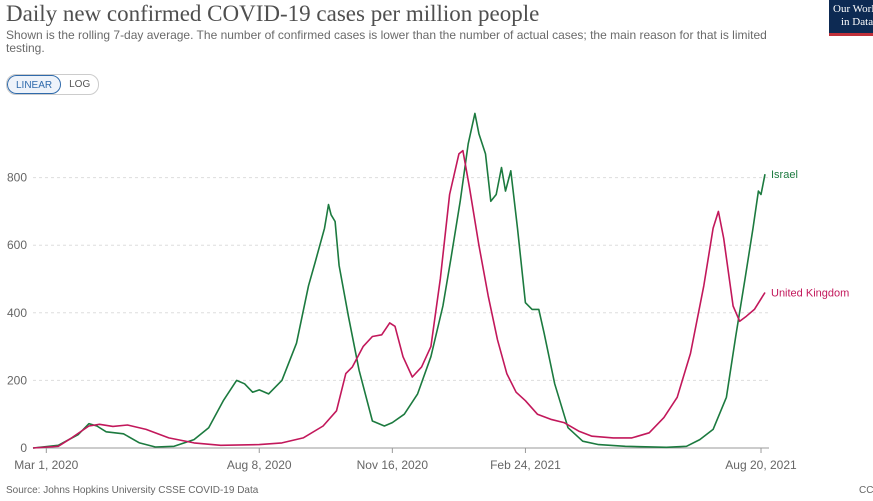  I want to click on y-tick-label: 0, so click(23, 448).